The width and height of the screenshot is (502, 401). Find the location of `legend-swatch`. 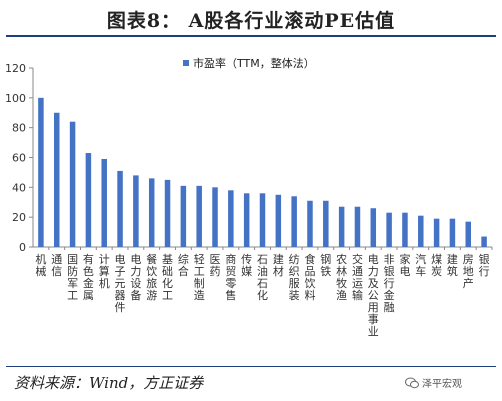

legend-swatch is located at coordinates (186, 63).